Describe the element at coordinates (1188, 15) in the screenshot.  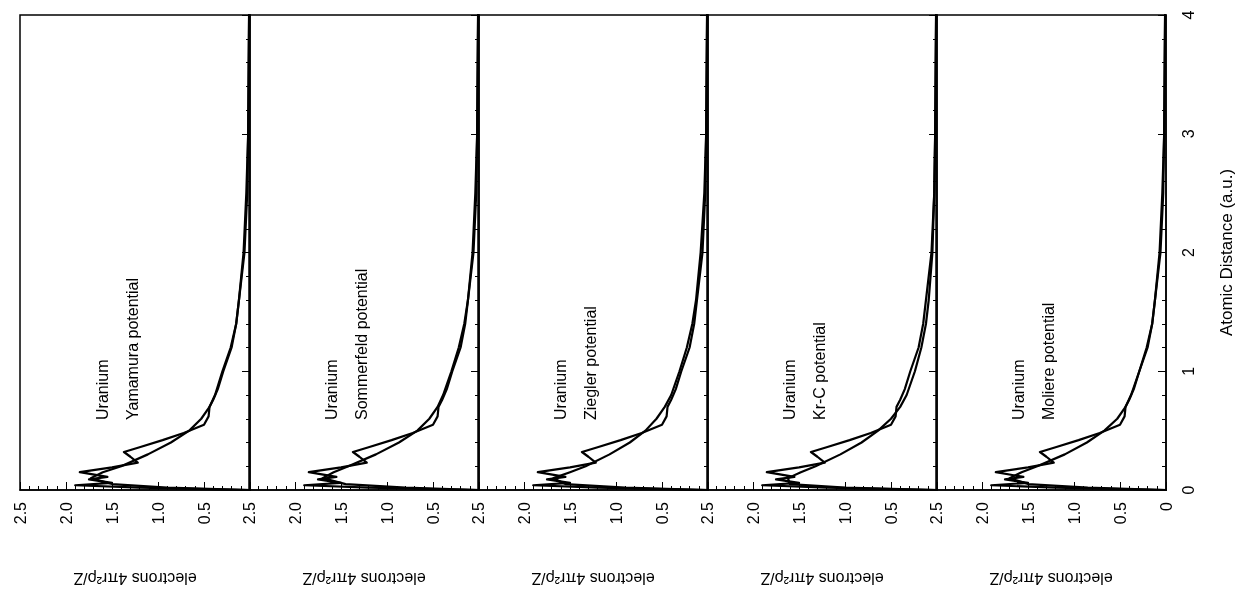
I see `y-tick-label: 4` at that location.